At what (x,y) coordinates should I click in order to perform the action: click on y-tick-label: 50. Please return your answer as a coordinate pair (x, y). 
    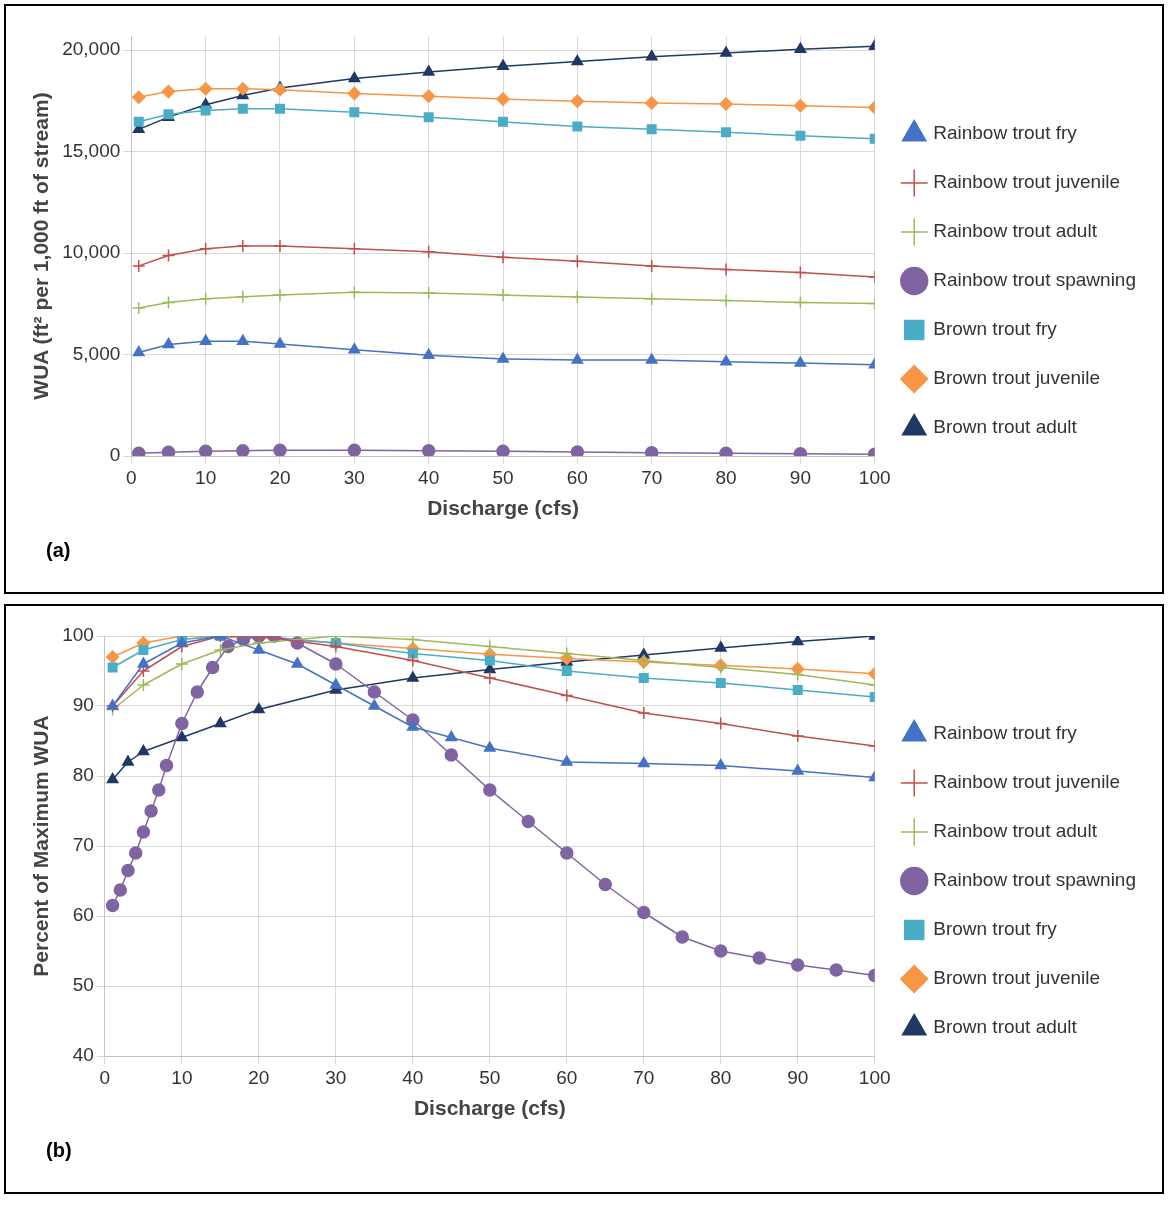
    Looking at the image, I should click on (83, 985).